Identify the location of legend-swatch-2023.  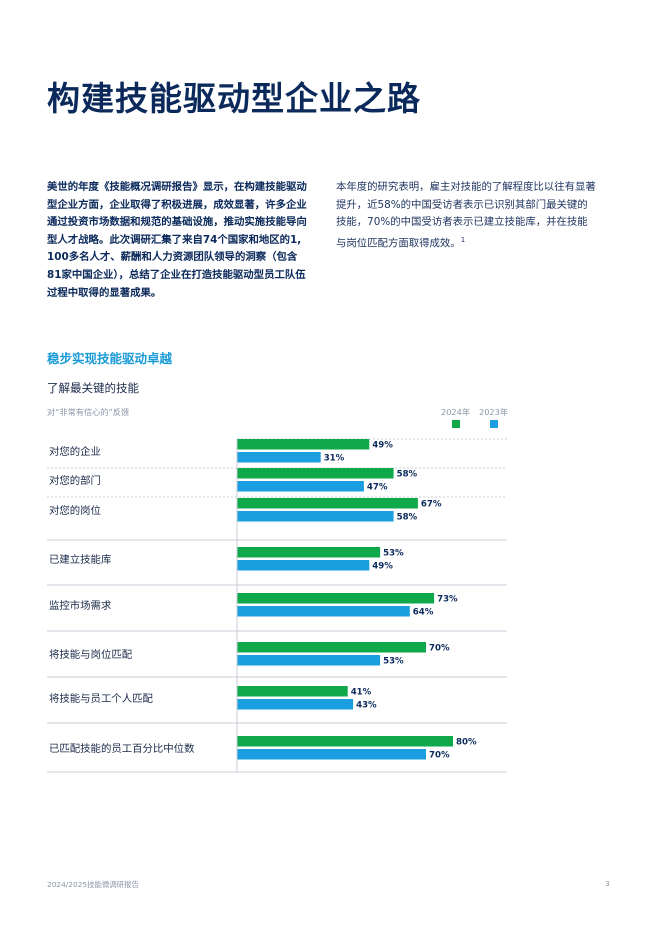
(494, 424).